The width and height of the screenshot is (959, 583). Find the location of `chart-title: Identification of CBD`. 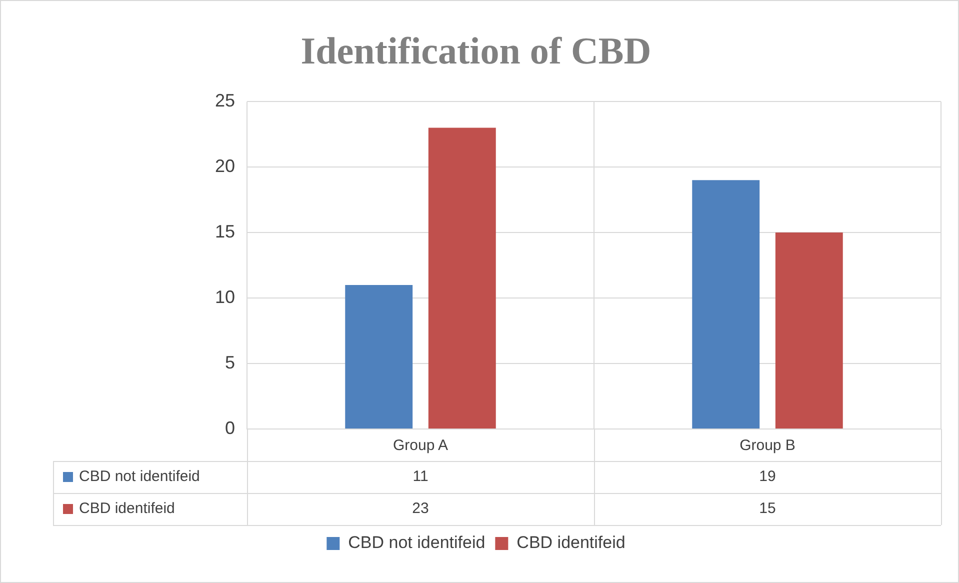

chart-title: Identification of CBD is located at coordinates (476, 51).